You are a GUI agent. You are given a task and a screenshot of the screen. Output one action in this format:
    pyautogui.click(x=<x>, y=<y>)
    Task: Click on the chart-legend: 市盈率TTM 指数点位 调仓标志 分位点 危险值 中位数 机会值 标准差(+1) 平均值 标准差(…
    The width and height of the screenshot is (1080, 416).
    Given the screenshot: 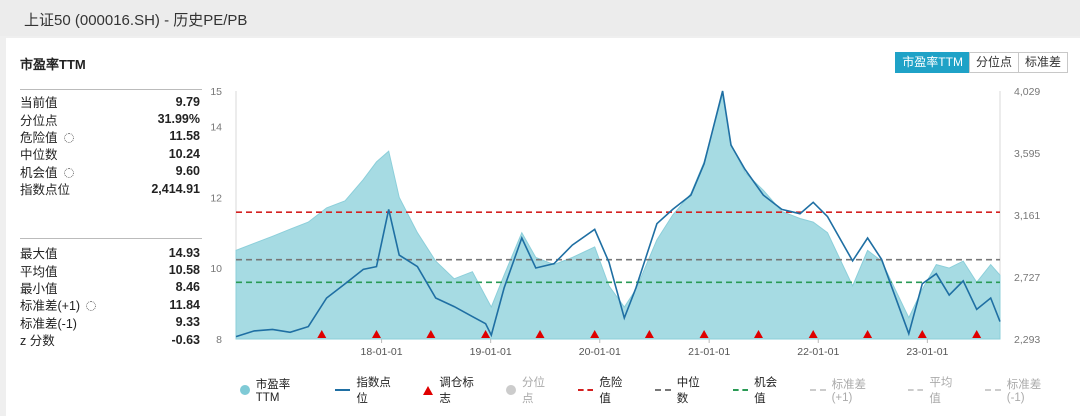 What is the action you would take?
    pyautogui.click(x=660, y=390)
    